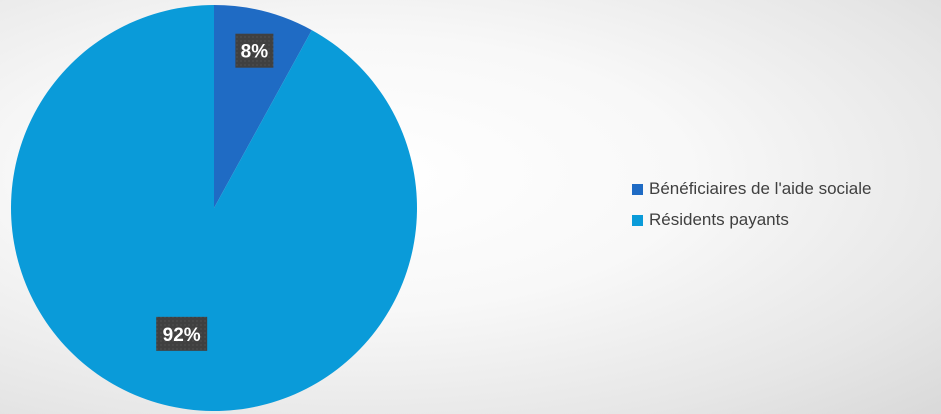 Image resolution: width=941 pixels, height=414 pixels. I want to click on legend-item: Bénéficiaires de l'aide sociale, so click(752, 189).